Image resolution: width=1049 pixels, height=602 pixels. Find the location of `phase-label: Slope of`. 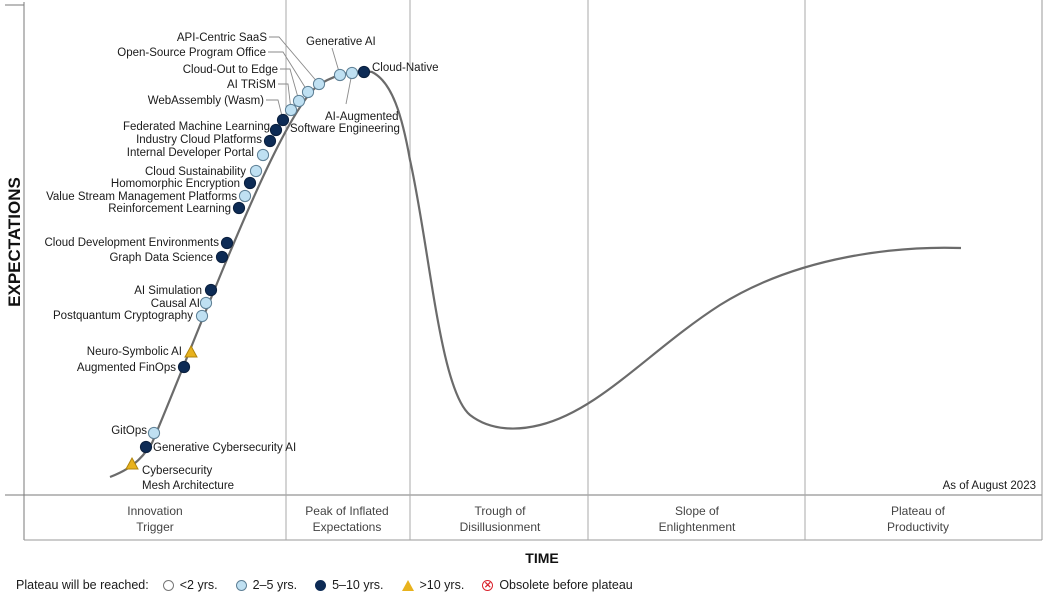

phase-label: Slope of is located at coordinates (697, 511).